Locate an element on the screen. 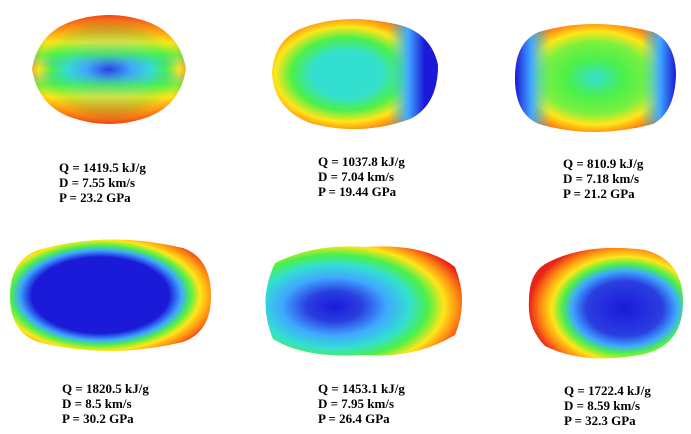  detonation-pressure: P = 26.4 GPa is located at coordinates (354, 418).